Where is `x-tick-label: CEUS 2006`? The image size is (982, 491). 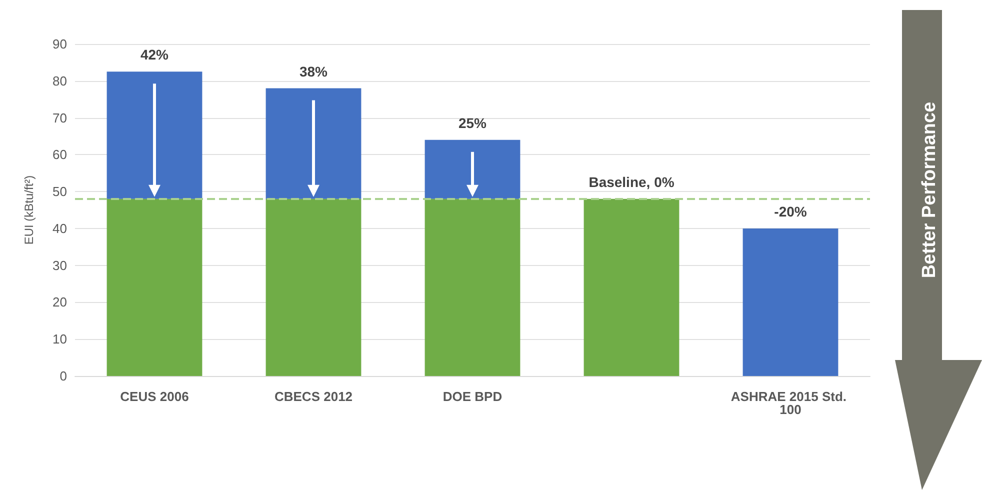 x-tick-label: CEUS 2006 is located at coordinates (154, 396).